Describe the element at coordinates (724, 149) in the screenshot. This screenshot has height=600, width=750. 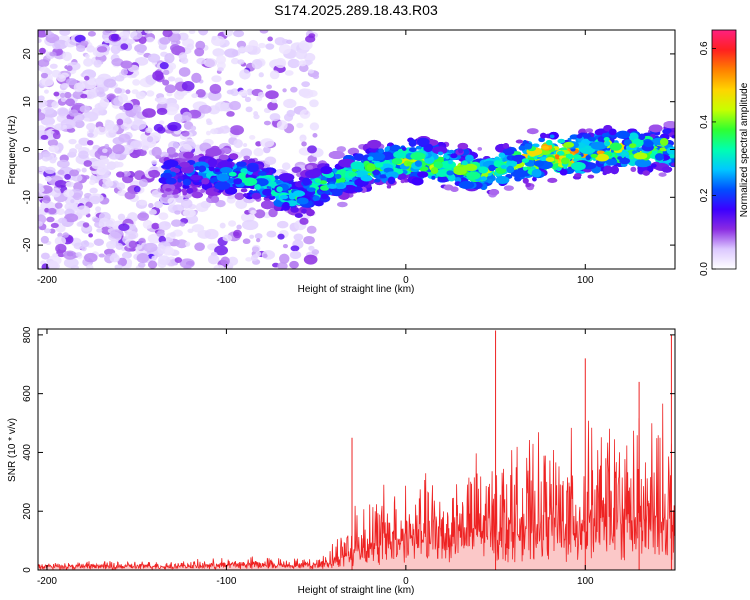
I see `colorbar-gradient` at that location.